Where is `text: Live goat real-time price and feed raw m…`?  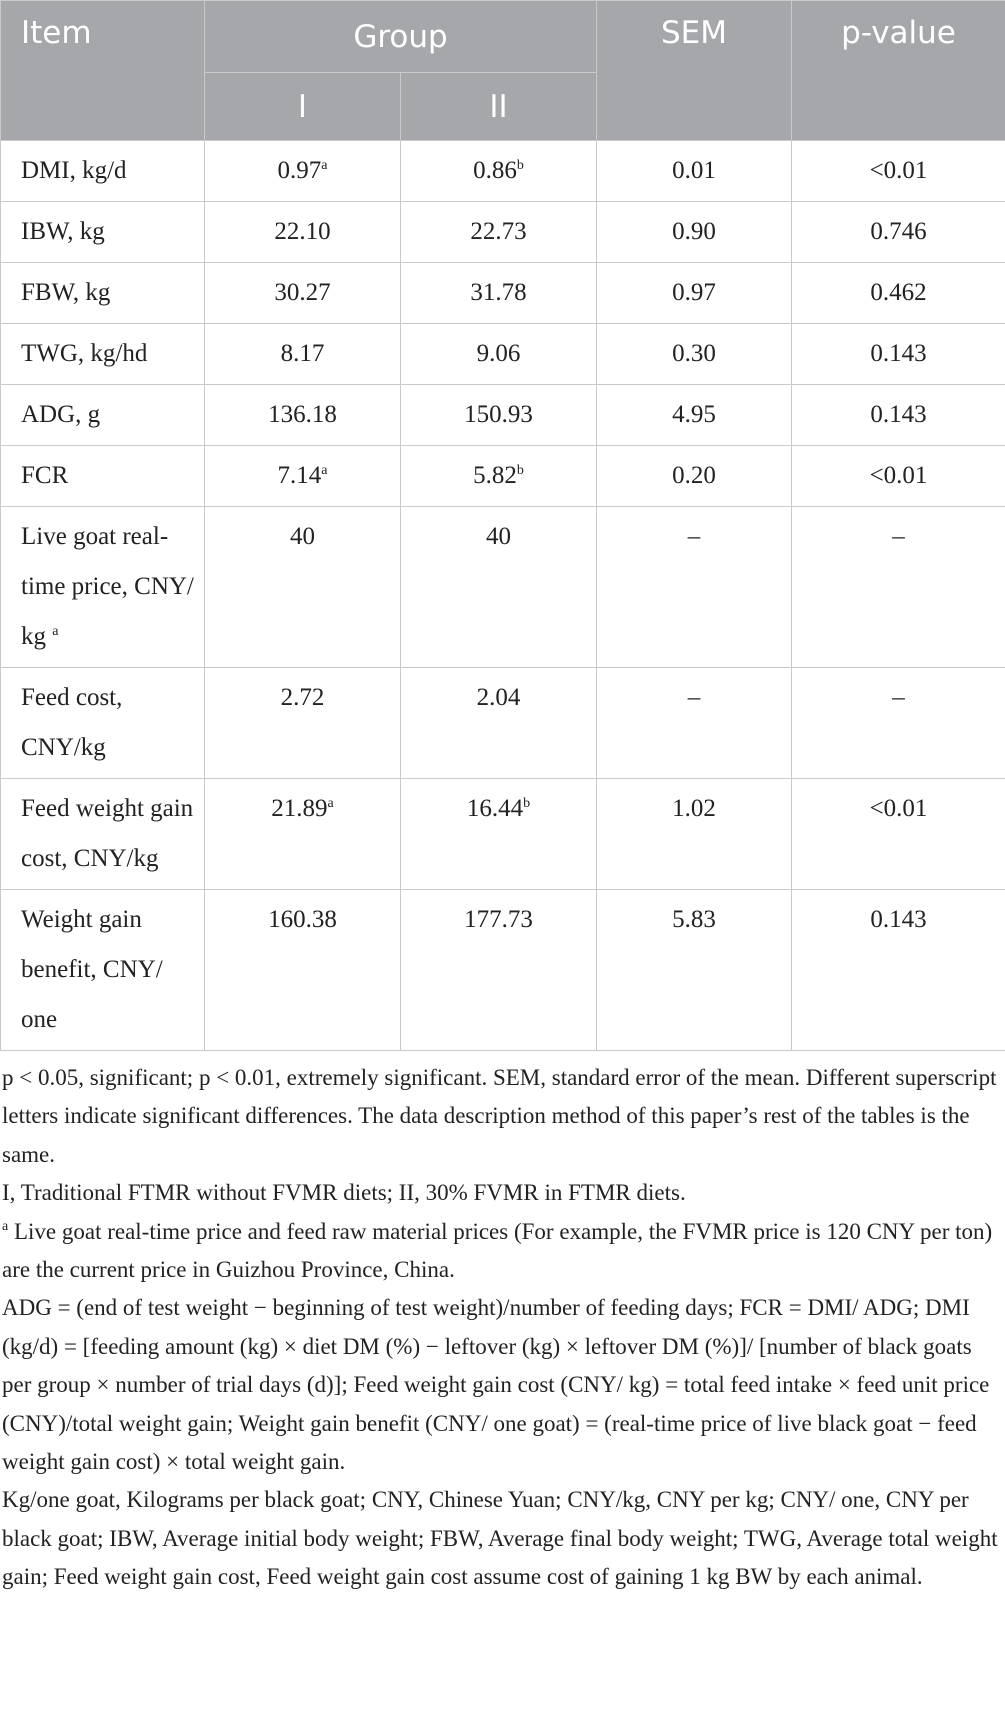
text: Live goat real-time price and feed raw m… is located at coordinates (497, 1250).